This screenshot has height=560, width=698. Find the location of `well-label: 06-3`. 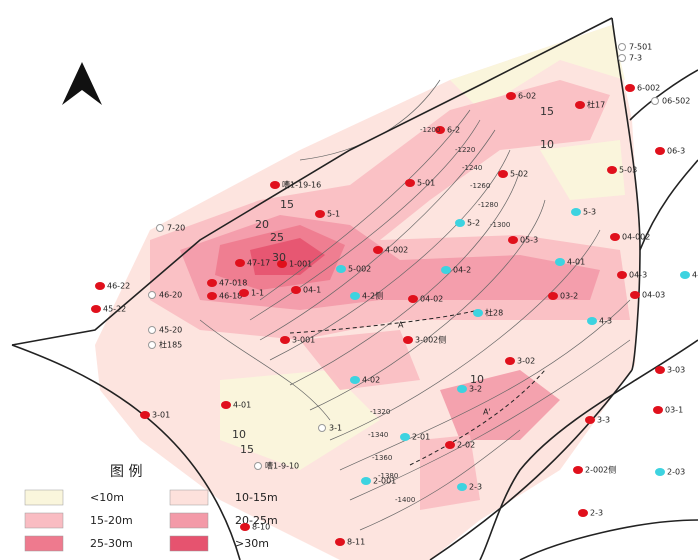

well-label: 06-3 is located at coordinates (676, 151).